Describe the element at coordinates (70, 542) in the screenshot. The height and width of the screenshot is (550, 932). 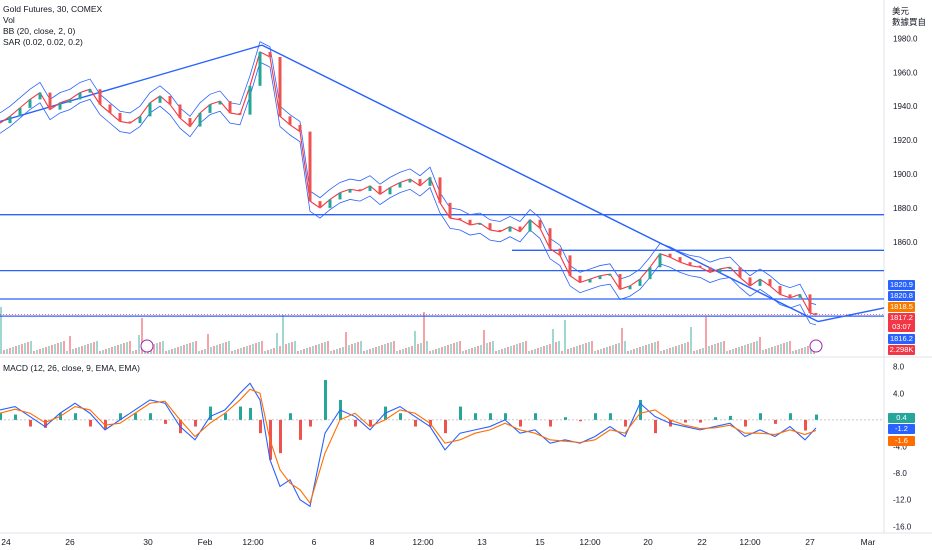
I see `time-axis-tick: 26` at that location.